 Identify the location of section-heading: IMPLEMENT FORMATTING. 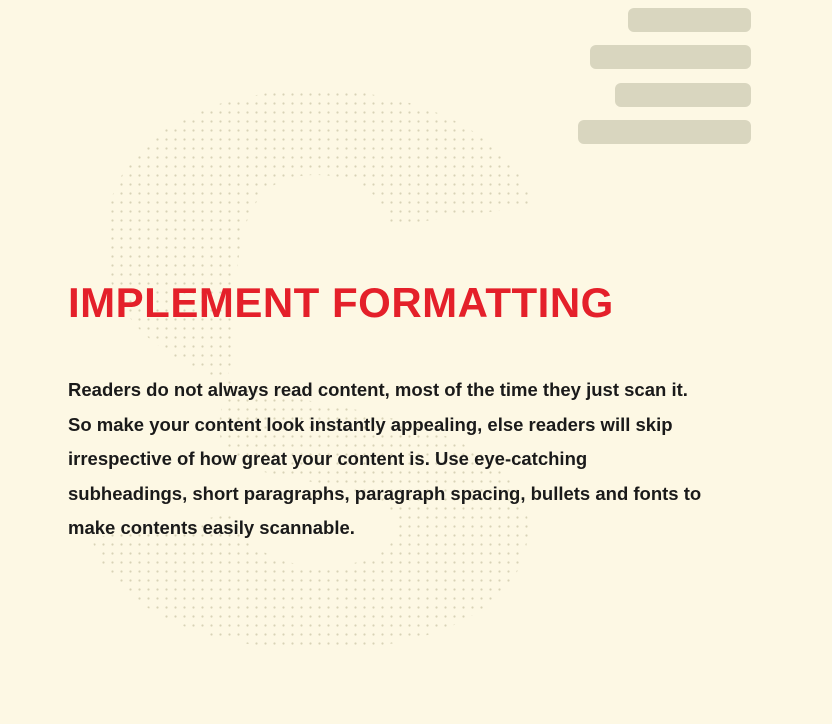
(341, 302).